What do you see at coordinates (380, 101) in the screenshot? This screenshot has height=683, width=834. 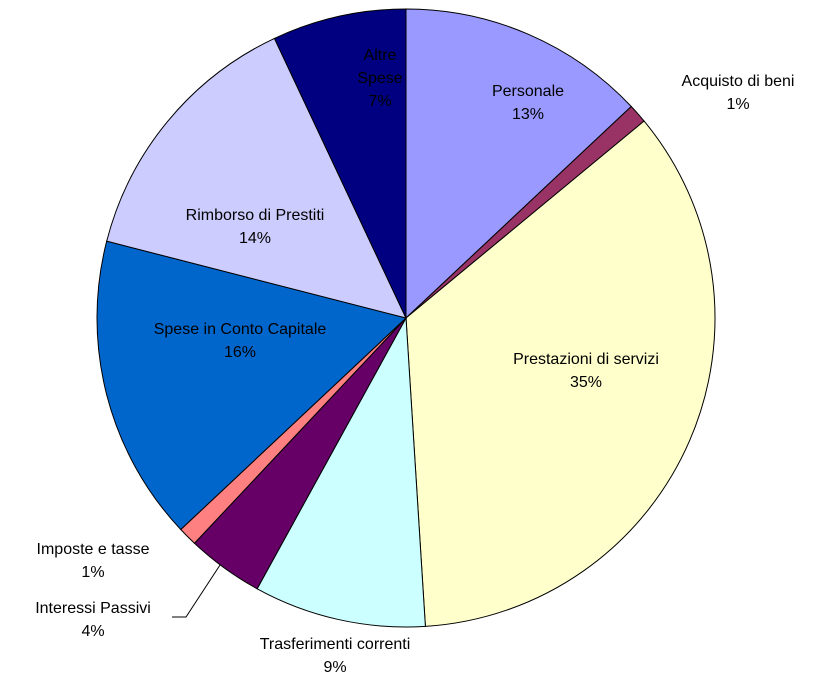 I see `slice-percent: 7%` at bounding box center [380, 101].